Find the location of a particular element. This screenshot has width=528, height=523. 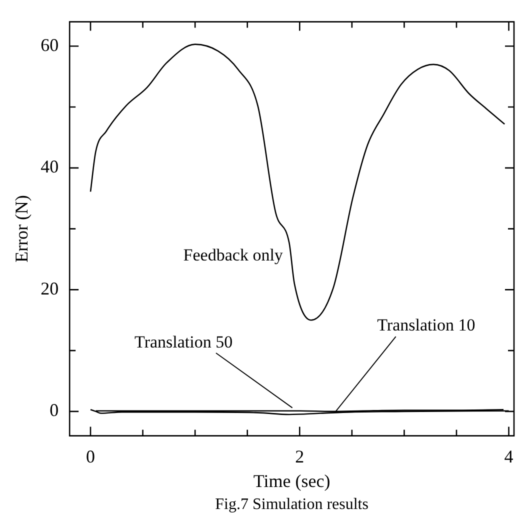

x-tick-label: 0 is located at coordinates (91, 456).